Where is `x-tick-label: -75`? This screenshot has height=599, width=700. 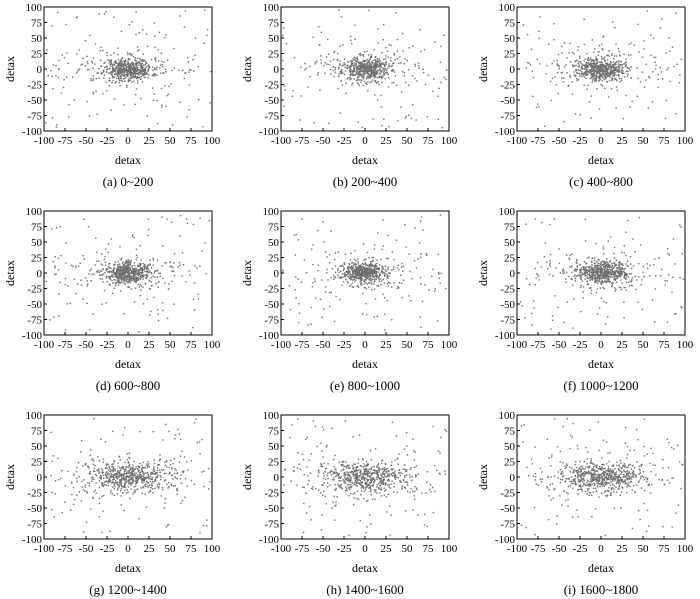
x-tick-label: -75 is located at coordinates (65, 345).